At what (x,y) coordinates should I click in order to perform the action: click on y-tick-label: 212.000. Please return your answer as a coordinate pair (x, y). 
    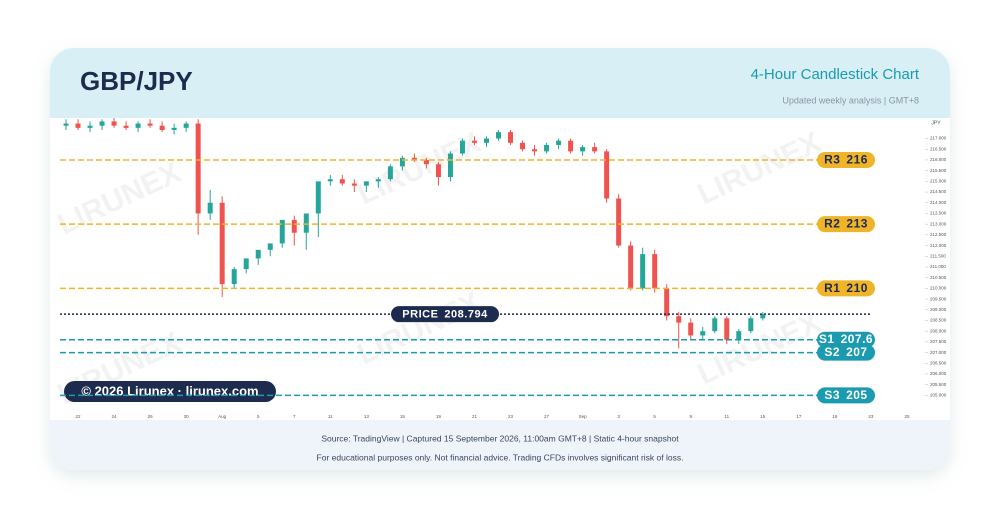
    Looking at the image, I should click on (938, 245).